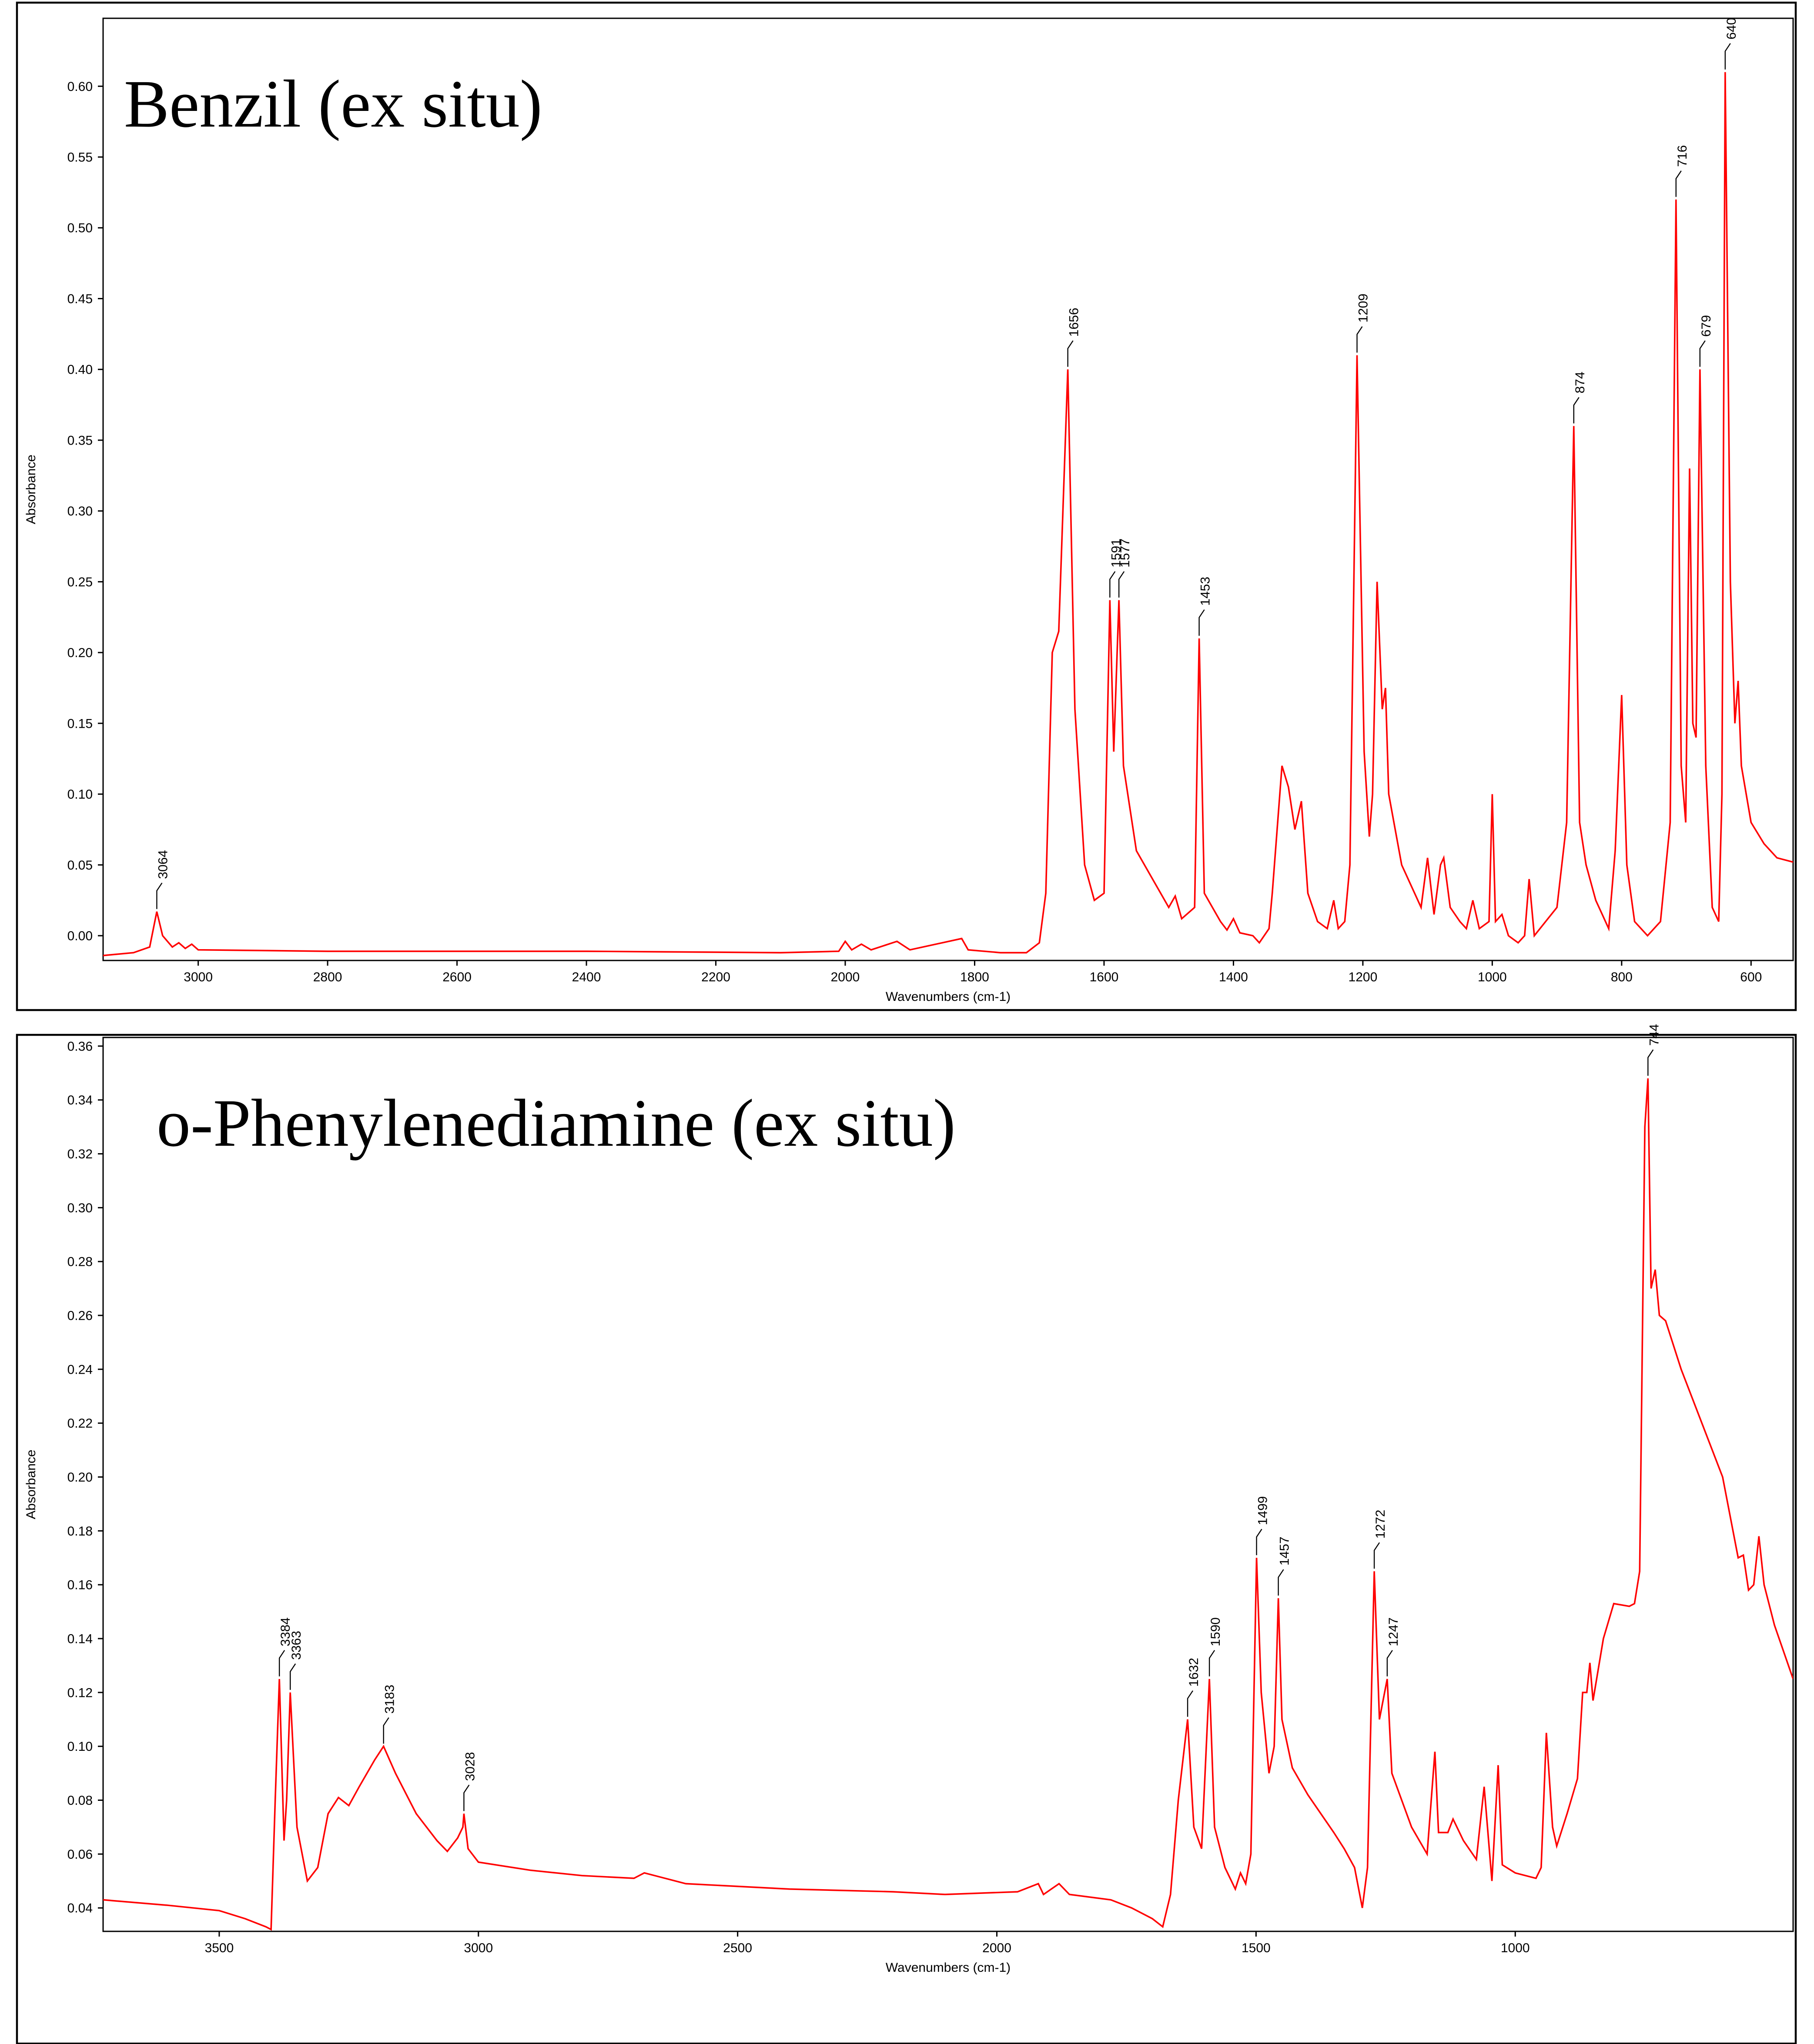  What do you see at coordinates (586, 977) in the screenshot?
I see `x-tick-label: 2400` at bounding box center [586, 977].